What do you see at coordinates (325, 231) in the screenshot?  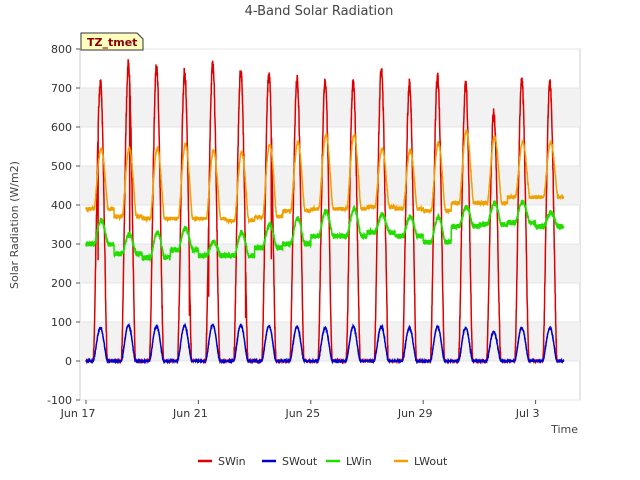 I see `series-line-lwin` at bounding box center [325, 231].